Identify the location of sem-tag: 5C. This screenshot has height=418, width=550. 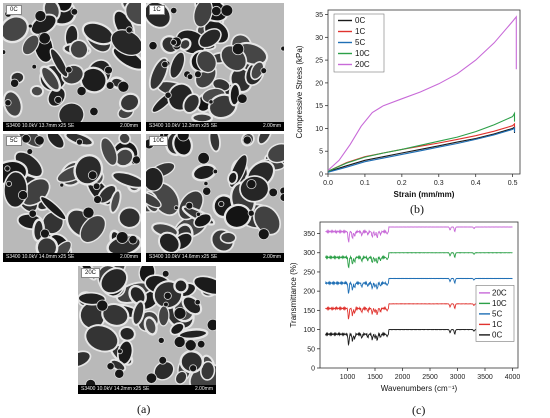
(14, 141).